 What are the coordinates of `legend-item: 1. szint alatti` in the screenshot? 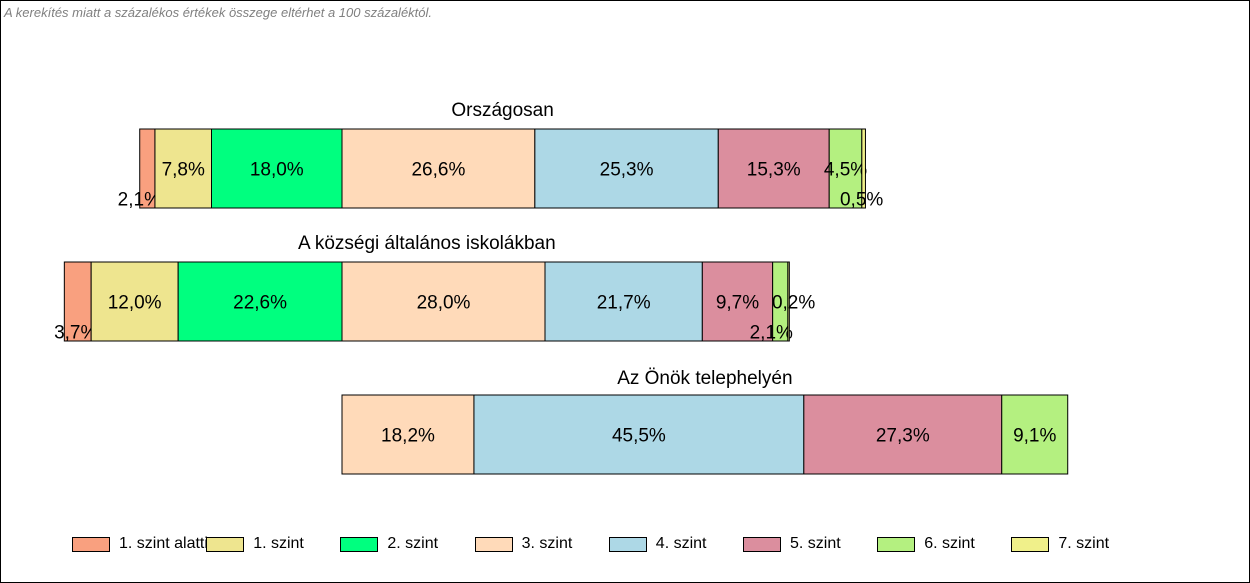 It's located at (140, 544).